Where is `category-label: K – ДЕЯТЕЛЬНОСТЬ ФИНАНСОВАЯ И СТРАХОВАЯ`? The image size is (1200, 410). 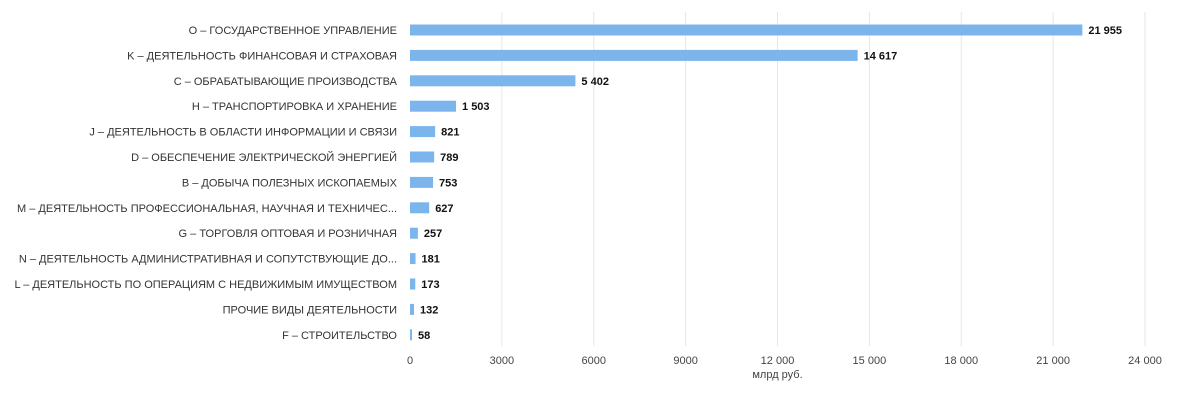
category-label: K – ДЕЯТЕЛЬНОСТЬ ФИНАНСОВАЯ И СТРАХОВАЯ is located at coordinates (262, 56).